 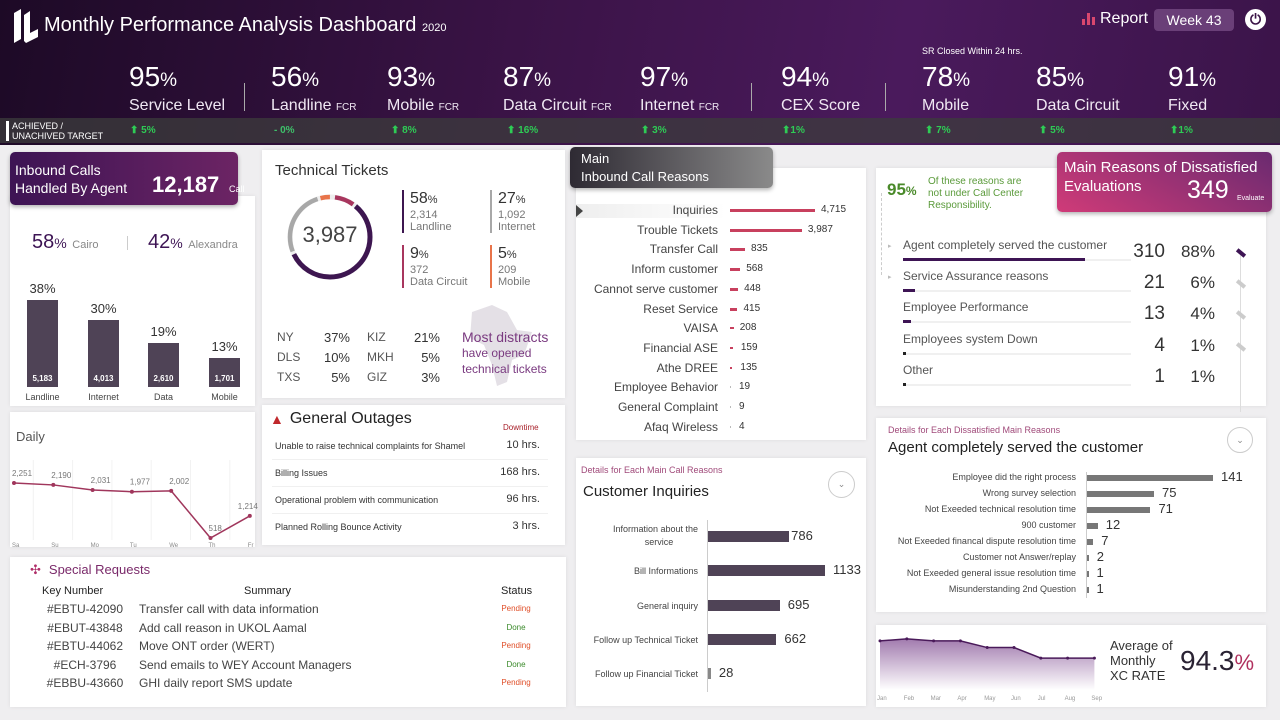 I want to click on inquiry-label: Bill Informations, so click(x=665, y=571).